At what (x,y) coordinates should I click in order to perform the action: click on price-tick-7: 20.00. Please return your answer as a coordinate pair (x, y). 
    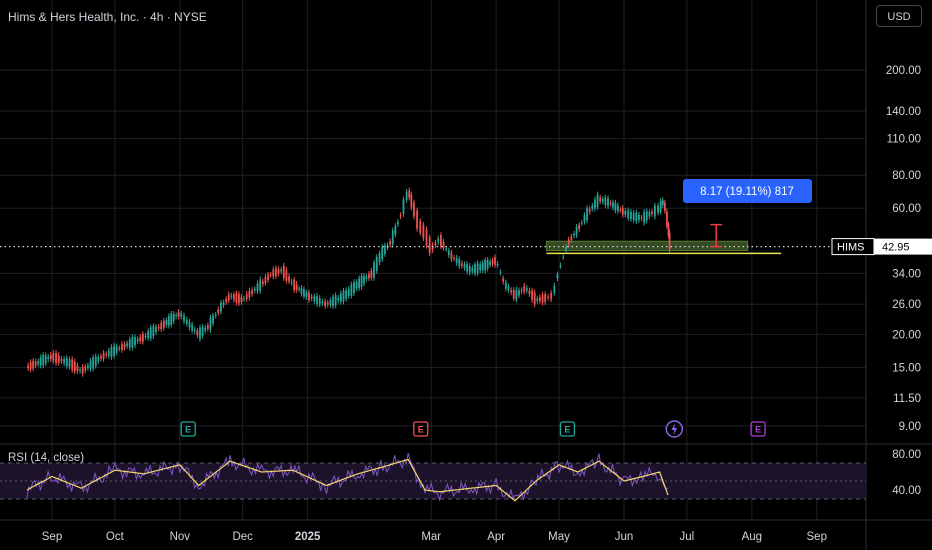
    Looking at the image, I should click on (906, 335).